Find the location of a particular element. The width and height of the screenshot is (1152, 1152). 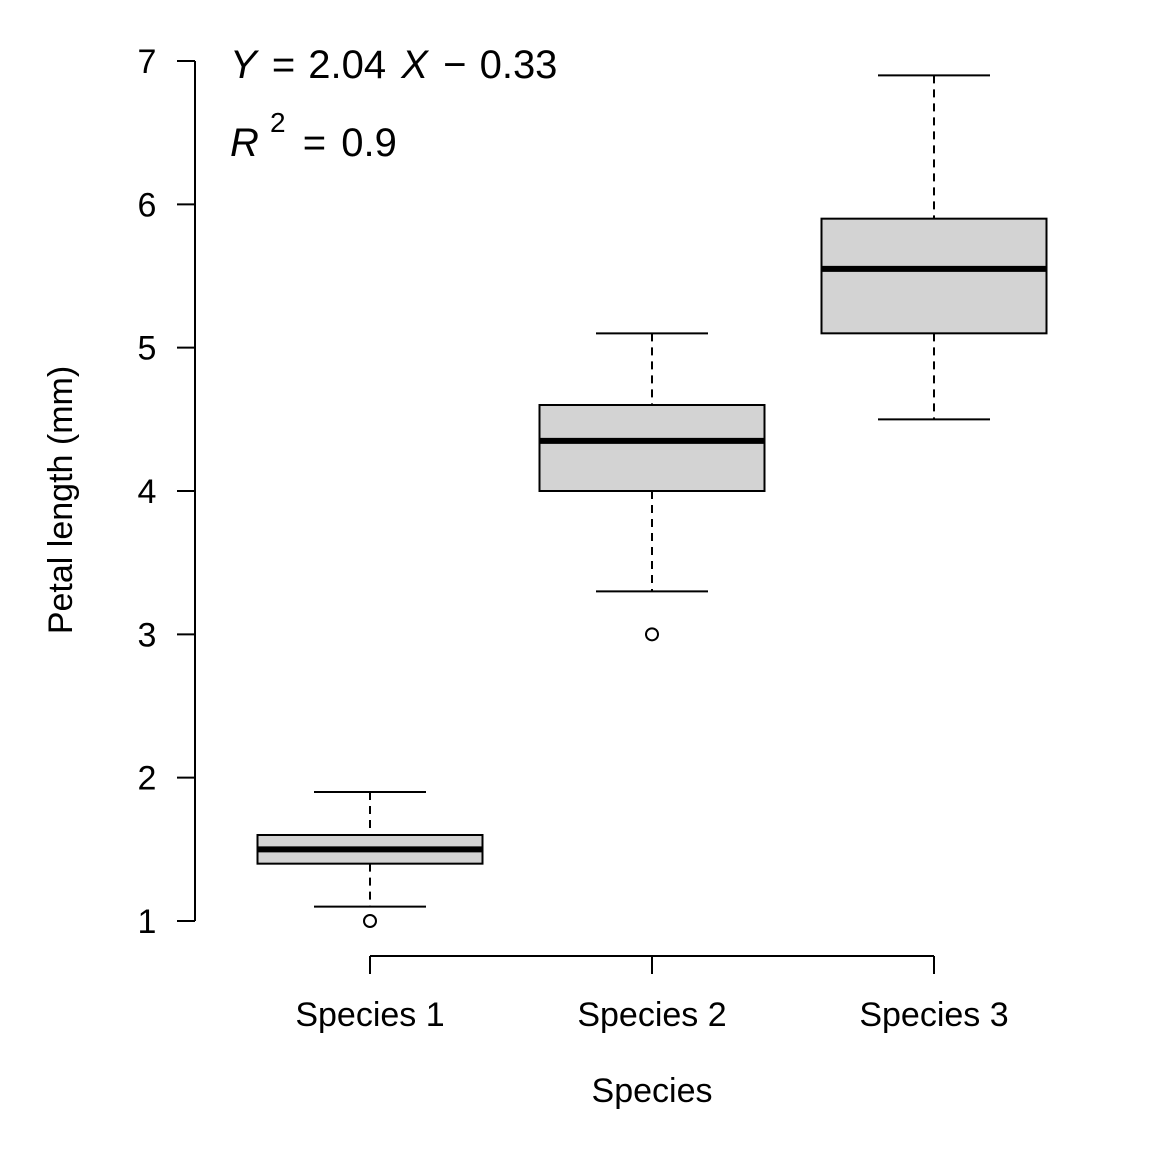

y-tick-label: 4 is located at coordinates (147, 492).